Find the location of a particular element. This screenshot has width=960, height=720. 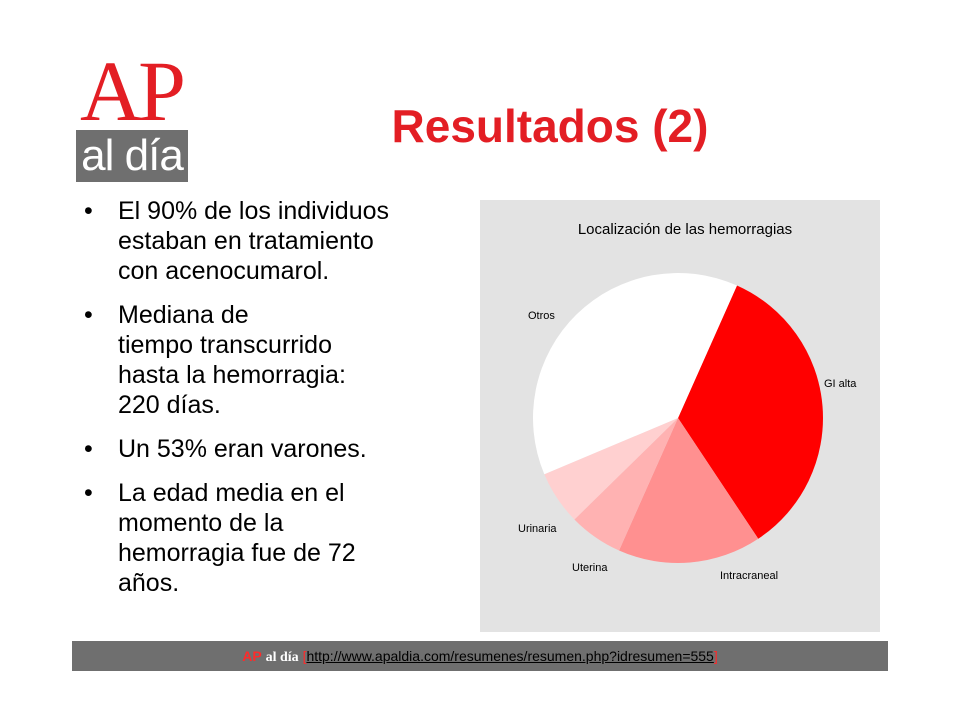

slide-title: Resultados (2) is located at coordinates (550, 126).